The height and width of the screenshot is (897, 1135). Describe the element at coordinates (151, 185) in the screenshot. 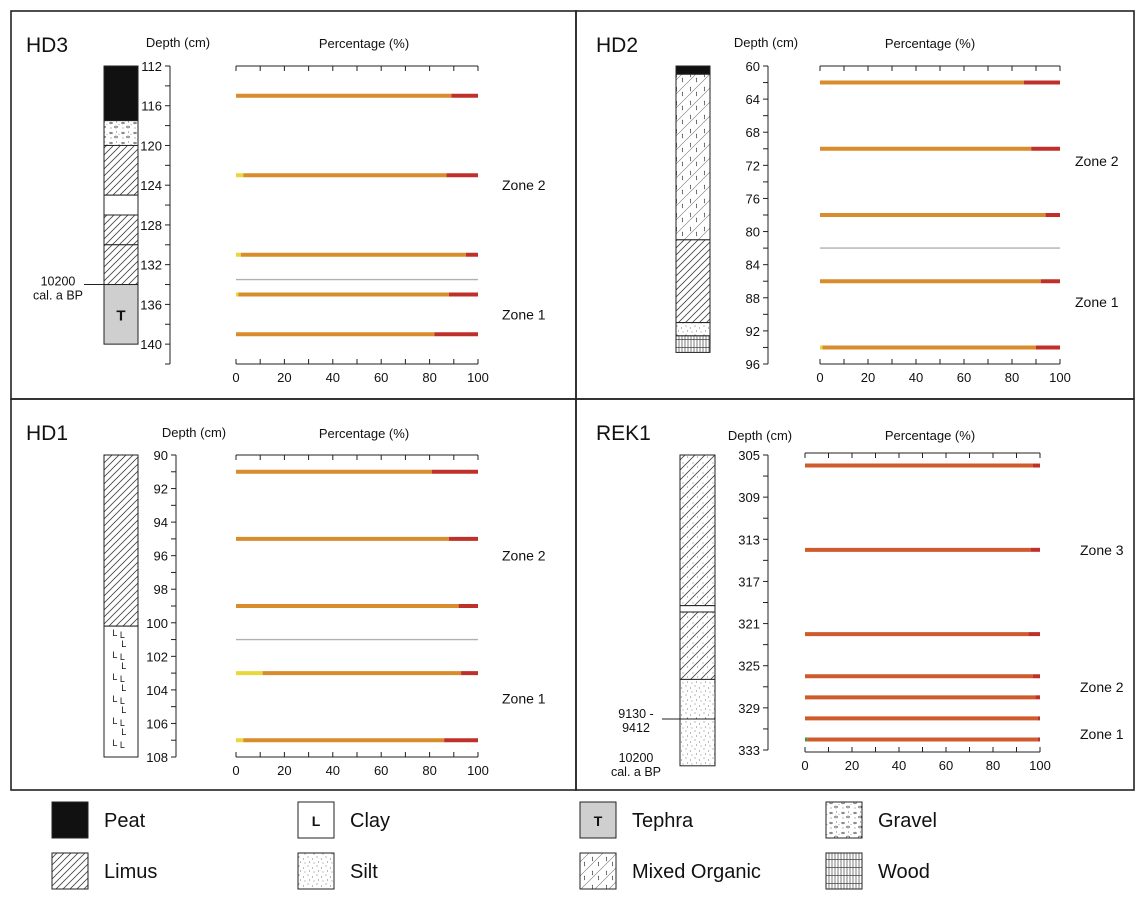

I see `depth-tick-label: 124` at that location.